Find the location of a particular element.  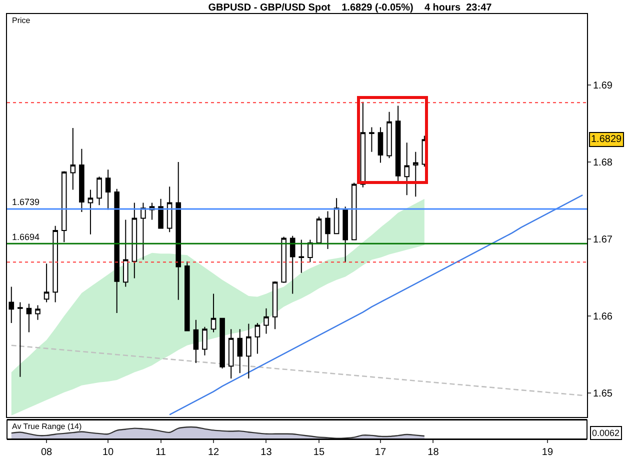

x-tick-label: 12 is located at coordinates (214, 452).